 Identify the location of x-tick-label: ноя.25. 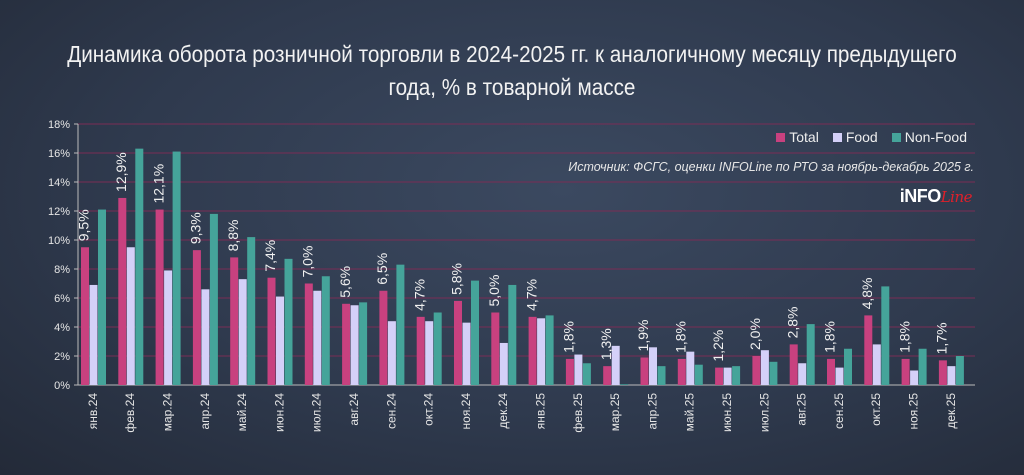
(914, 411).